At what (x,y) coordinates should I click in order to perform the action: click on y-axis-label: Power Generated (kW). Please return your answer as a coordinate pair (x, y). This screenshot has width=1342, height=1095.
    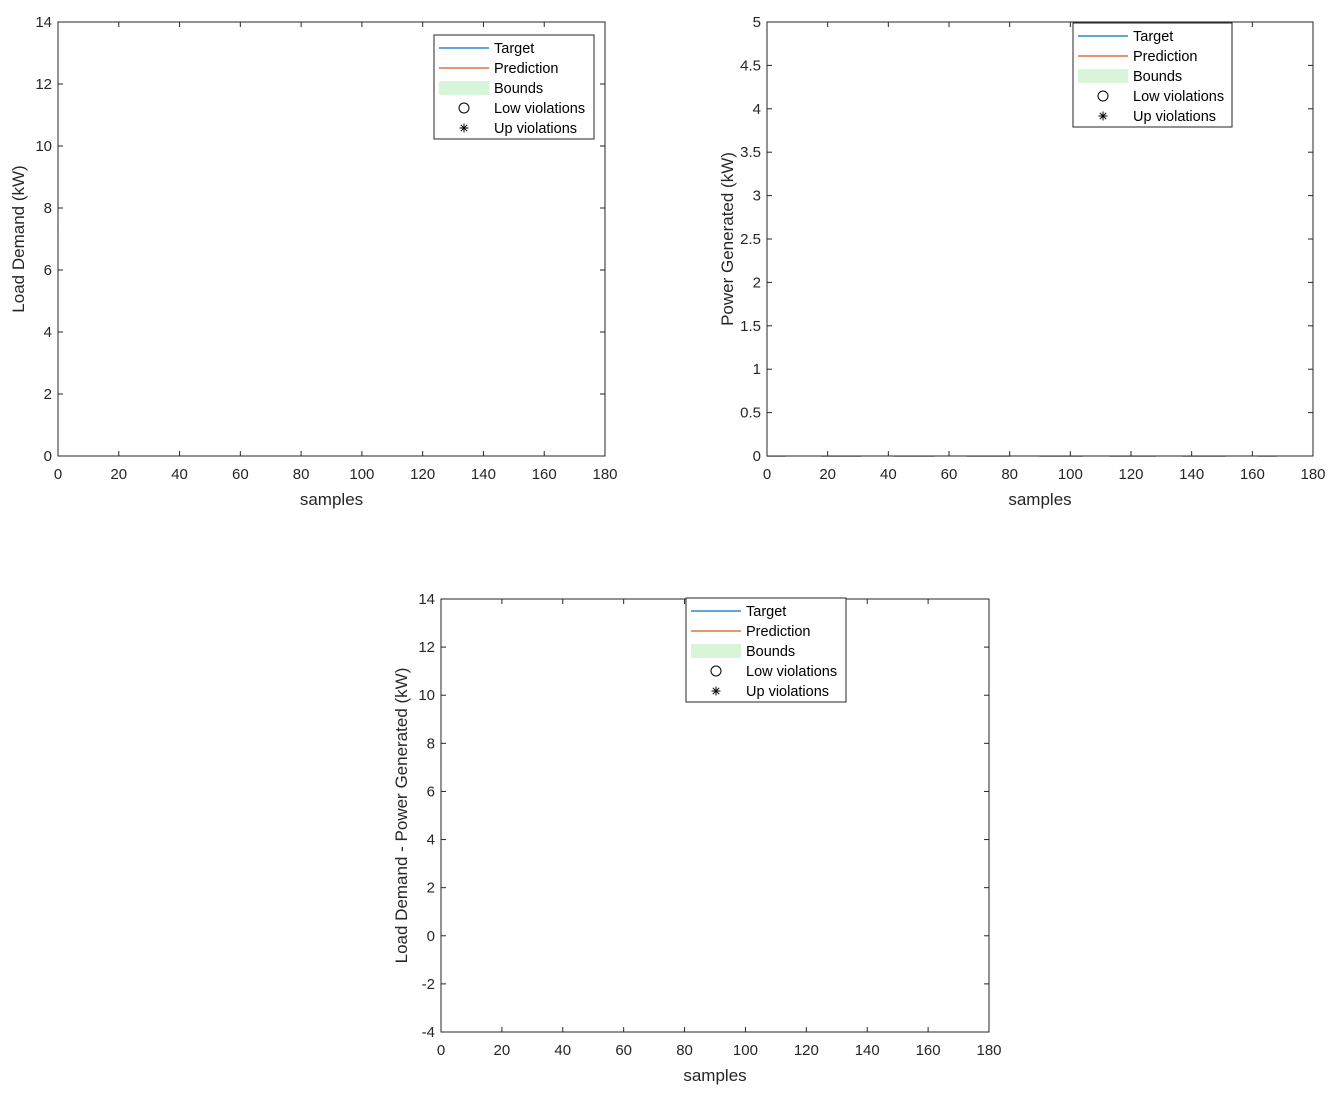
    Looking at the image, I should click on (727, 239).